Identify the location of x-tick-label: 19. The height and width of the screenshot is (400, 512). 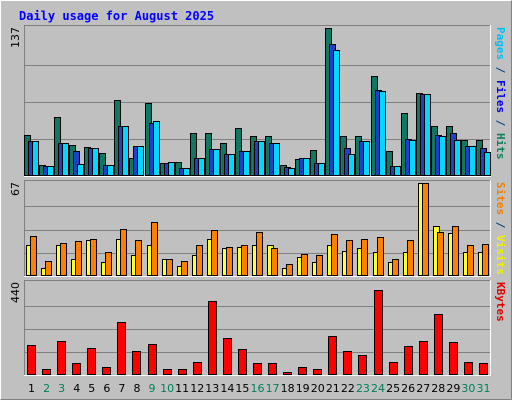
(303, 388).